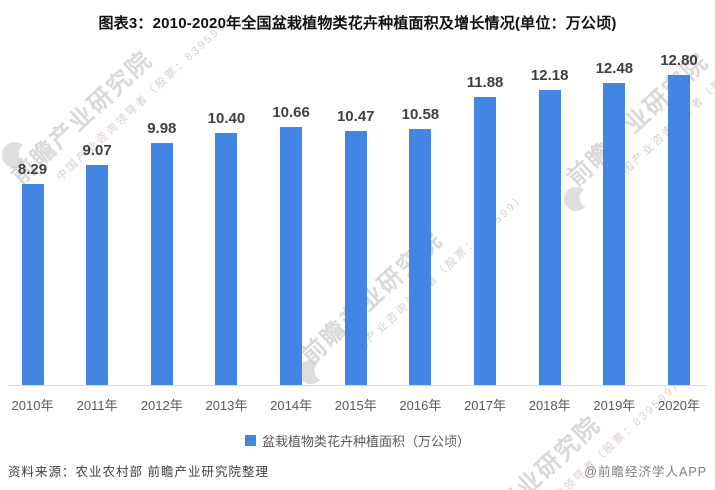  What do you see at coordinates (32, 169) in the screenshot?
I see `bar-value-label: 8.29` at bounding box center [32, 169].